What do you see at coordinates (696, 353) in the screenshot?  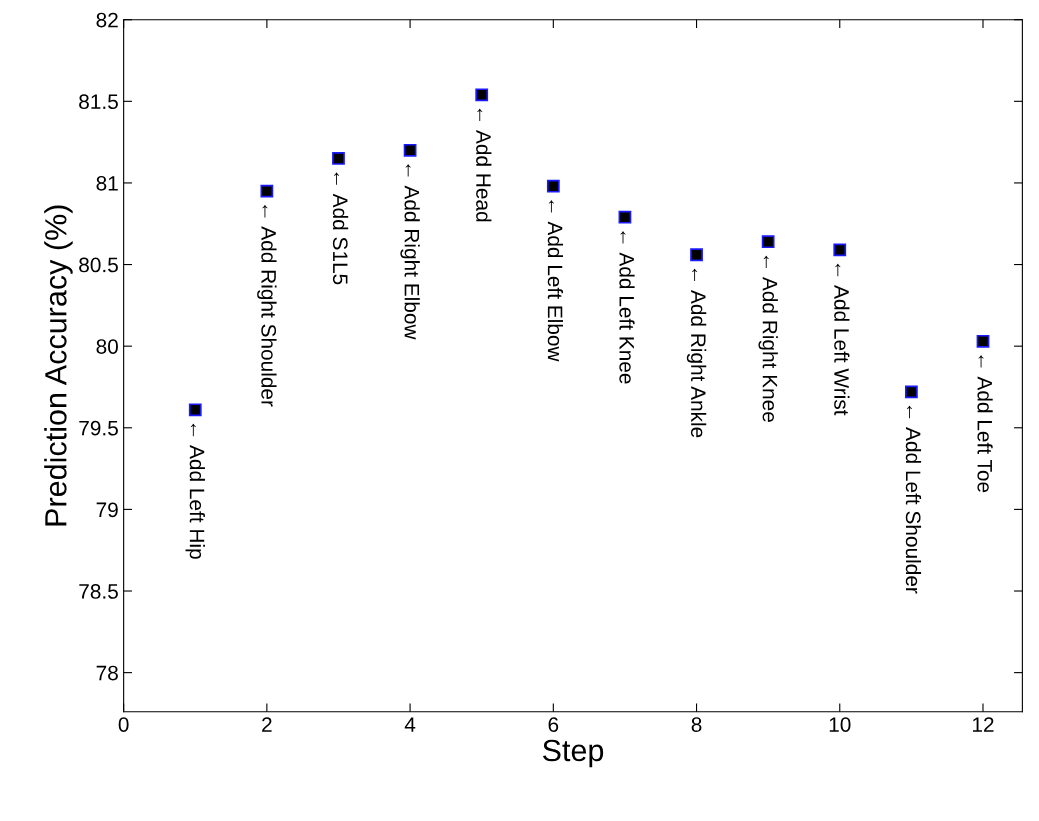 I see `annotation: ← Add Right Ankle` at bounding box center [696, 353].